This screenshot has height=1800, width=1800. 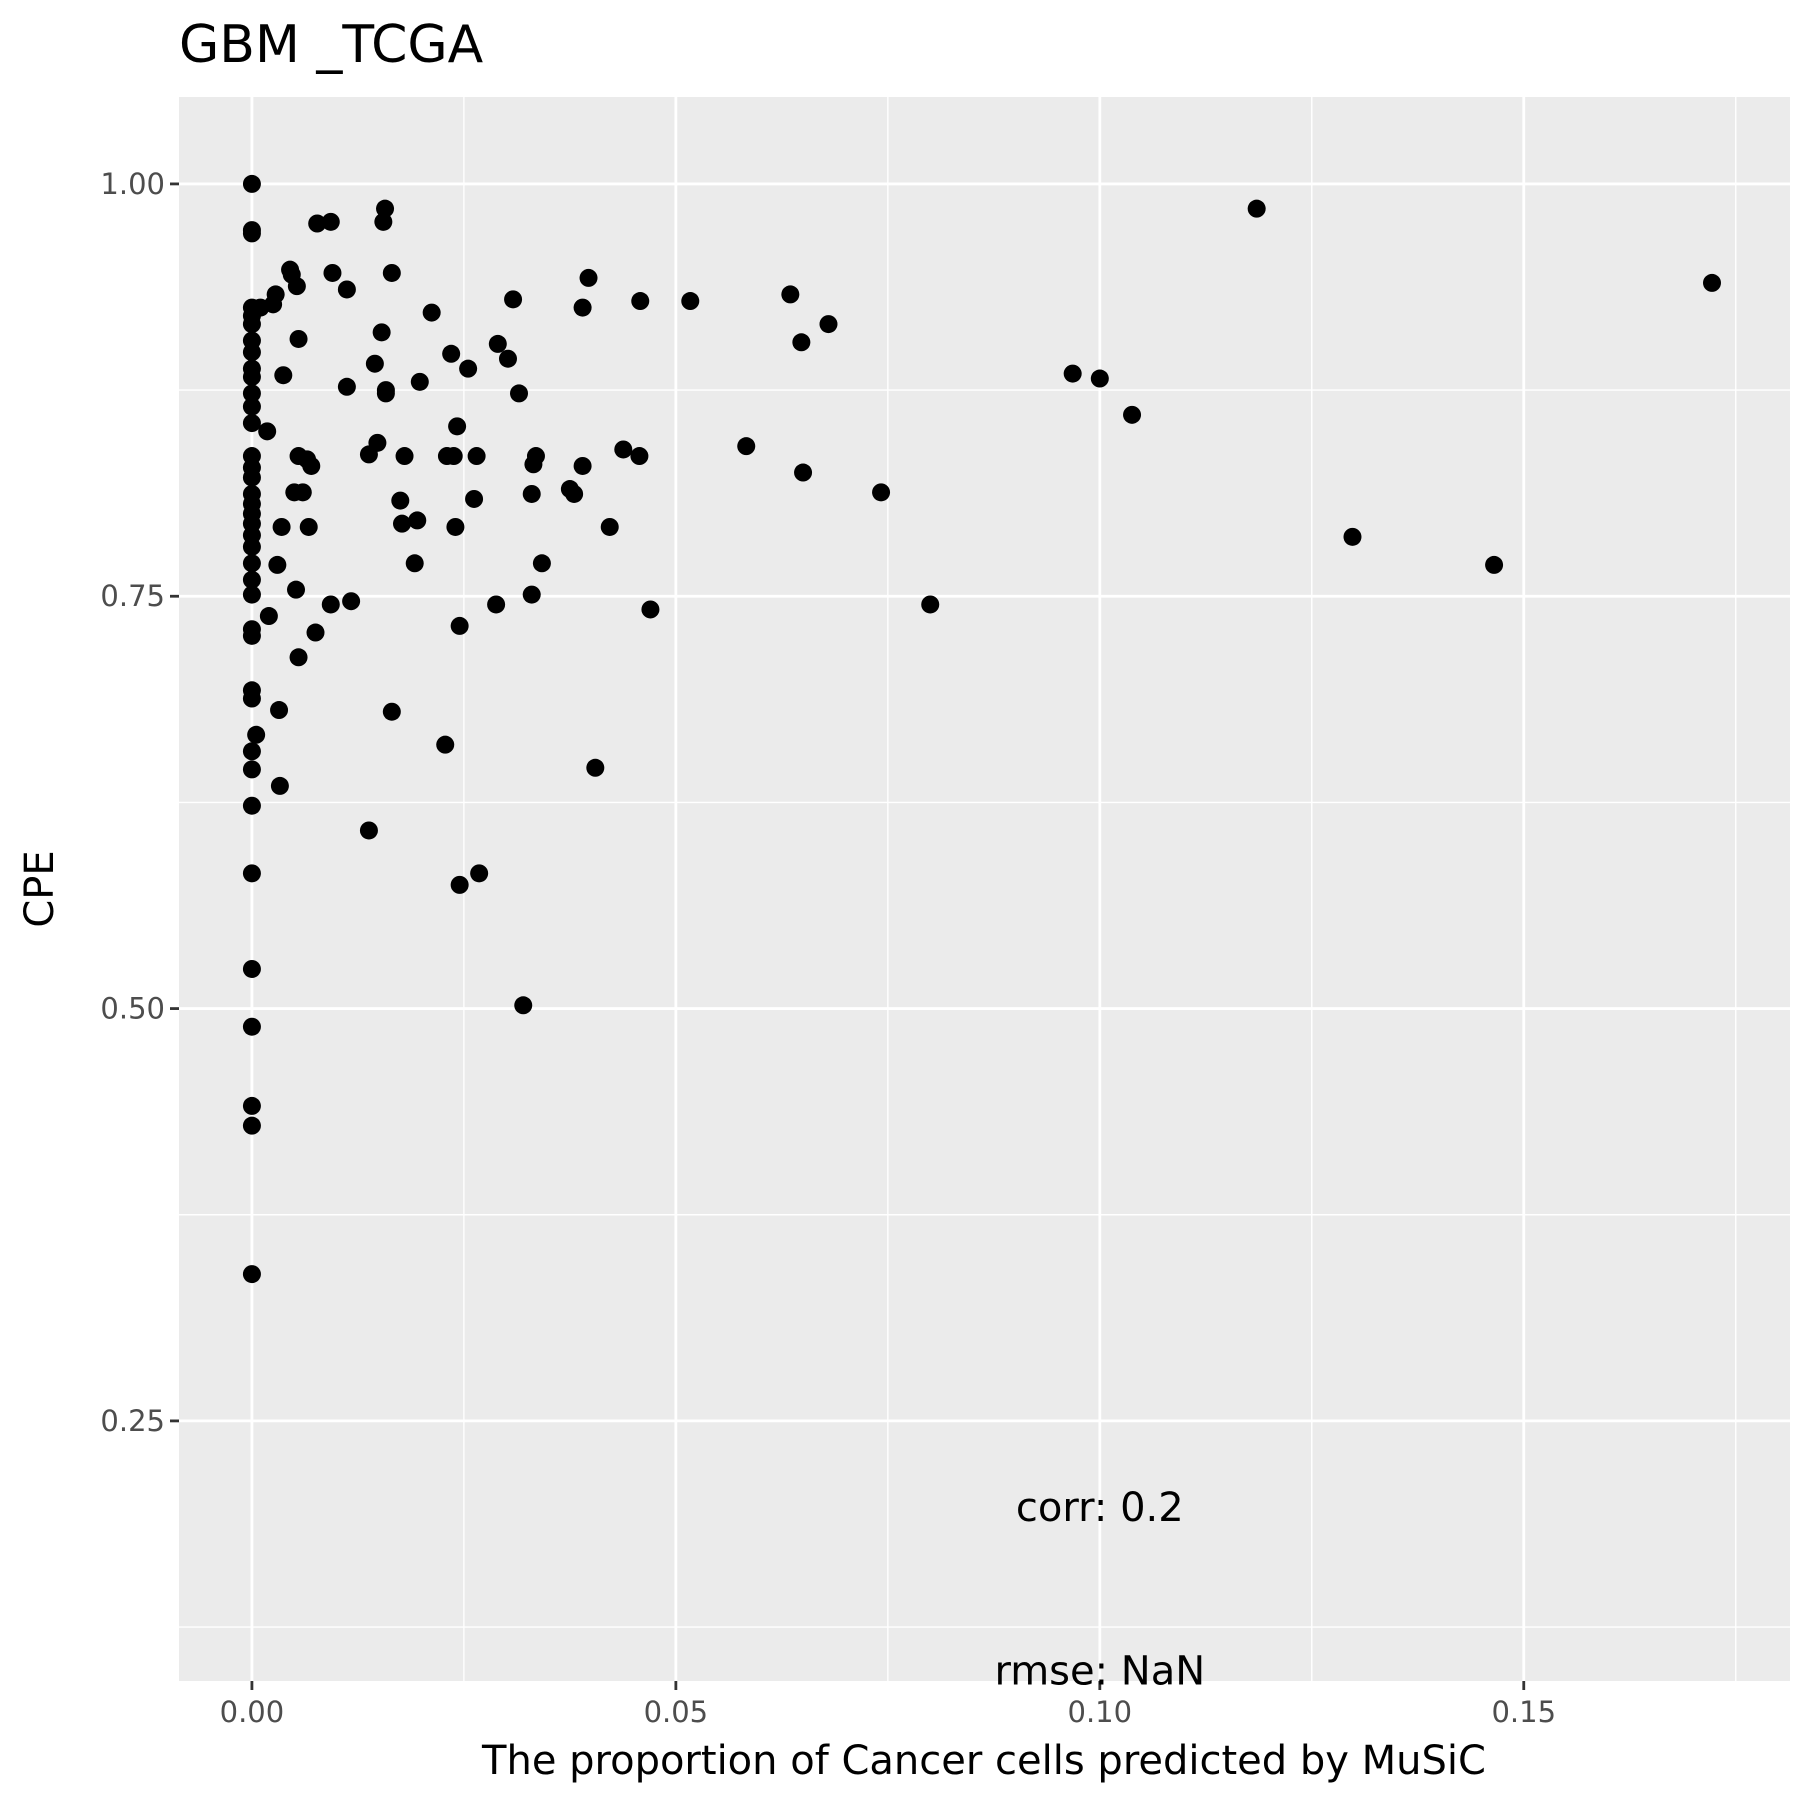 What do you see at coordinates (132, 1009) in the screenshot?
I see `y-tick-label: 0.50` at bounding box center [132, 1009].